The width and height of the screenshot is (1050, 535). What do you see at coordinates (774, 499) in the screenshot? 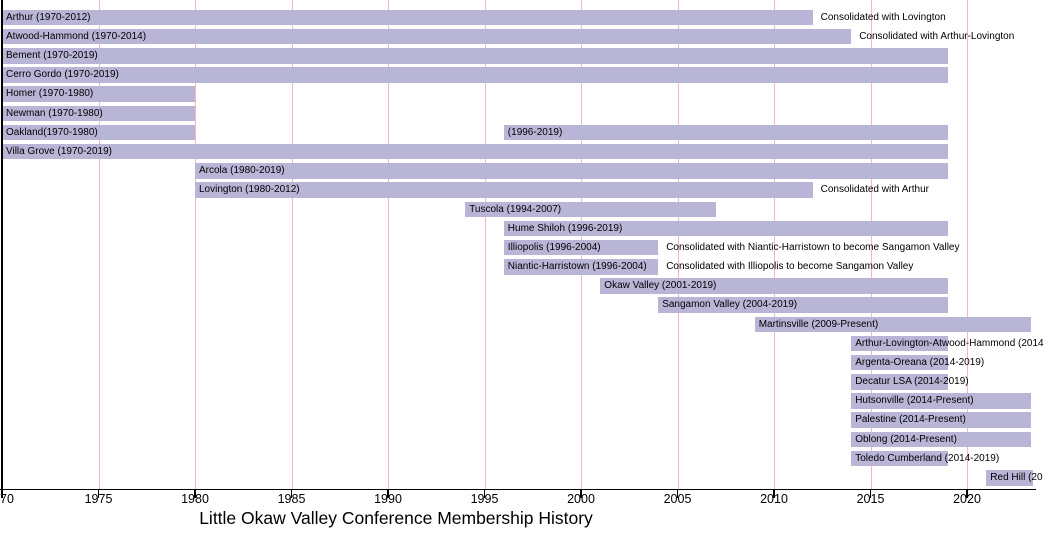
I see `x-tick-label-2010: 2010` at bounding box center [774, 499].